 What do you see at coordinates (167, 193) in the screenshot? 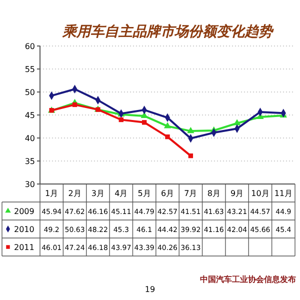
I see `x-tick-label: 6月` at bounding box center [167, 193].